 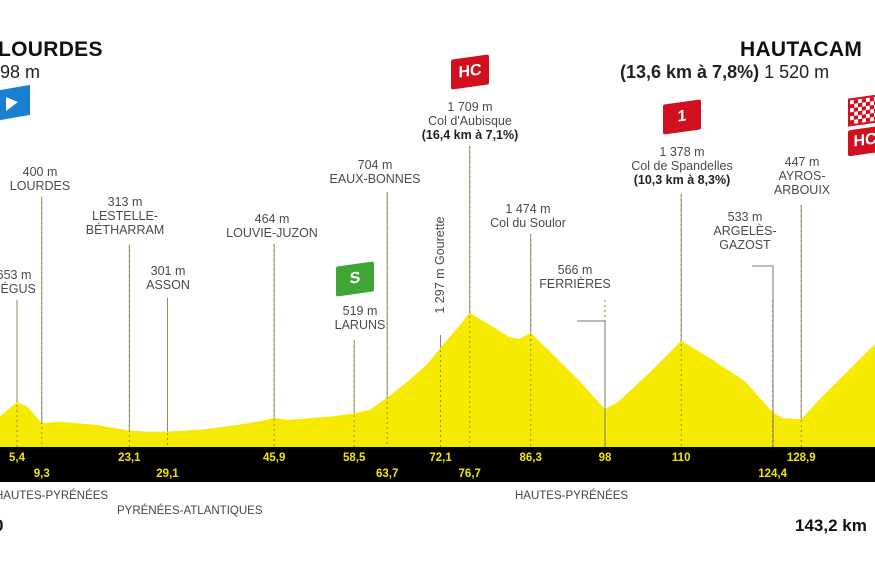 What do you see at coordinates (274, 458) in the screenshot?
I see `tick-label: 45,9` at bounding box center [274, 458].